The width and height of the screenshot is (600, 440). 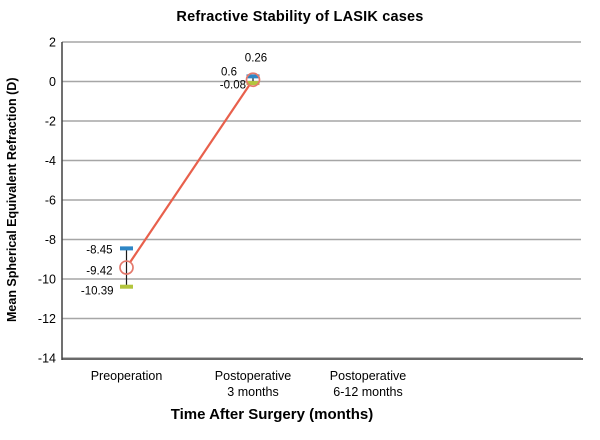 What do you see at coordinates (300, 17) in the screenshot?
I see `chart-title: Refractive Stability of LASIK cases` at bounding box center [300, 17].